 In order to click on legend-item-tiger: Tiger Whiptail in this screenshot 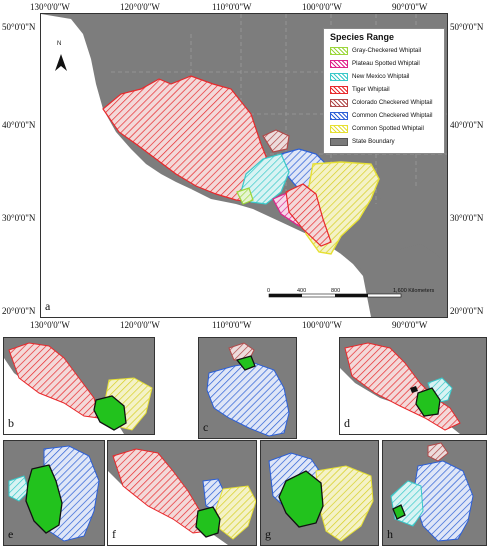, I will do `click(387, 89)`.